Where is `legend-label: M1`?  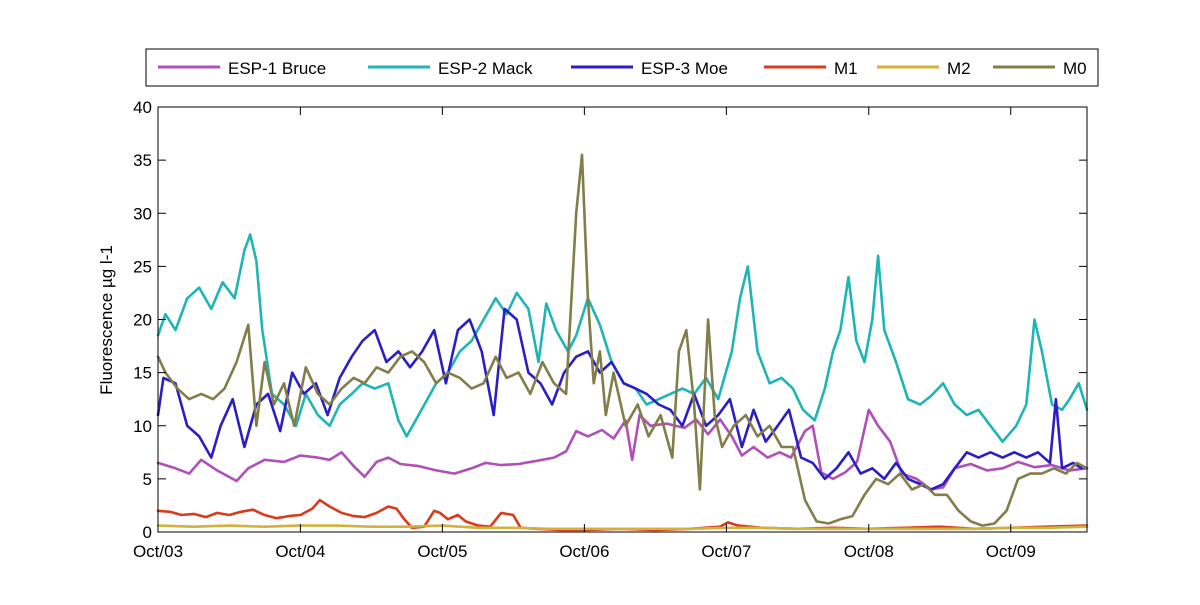 legend-label: M1 is located at coordinates (846, 68).